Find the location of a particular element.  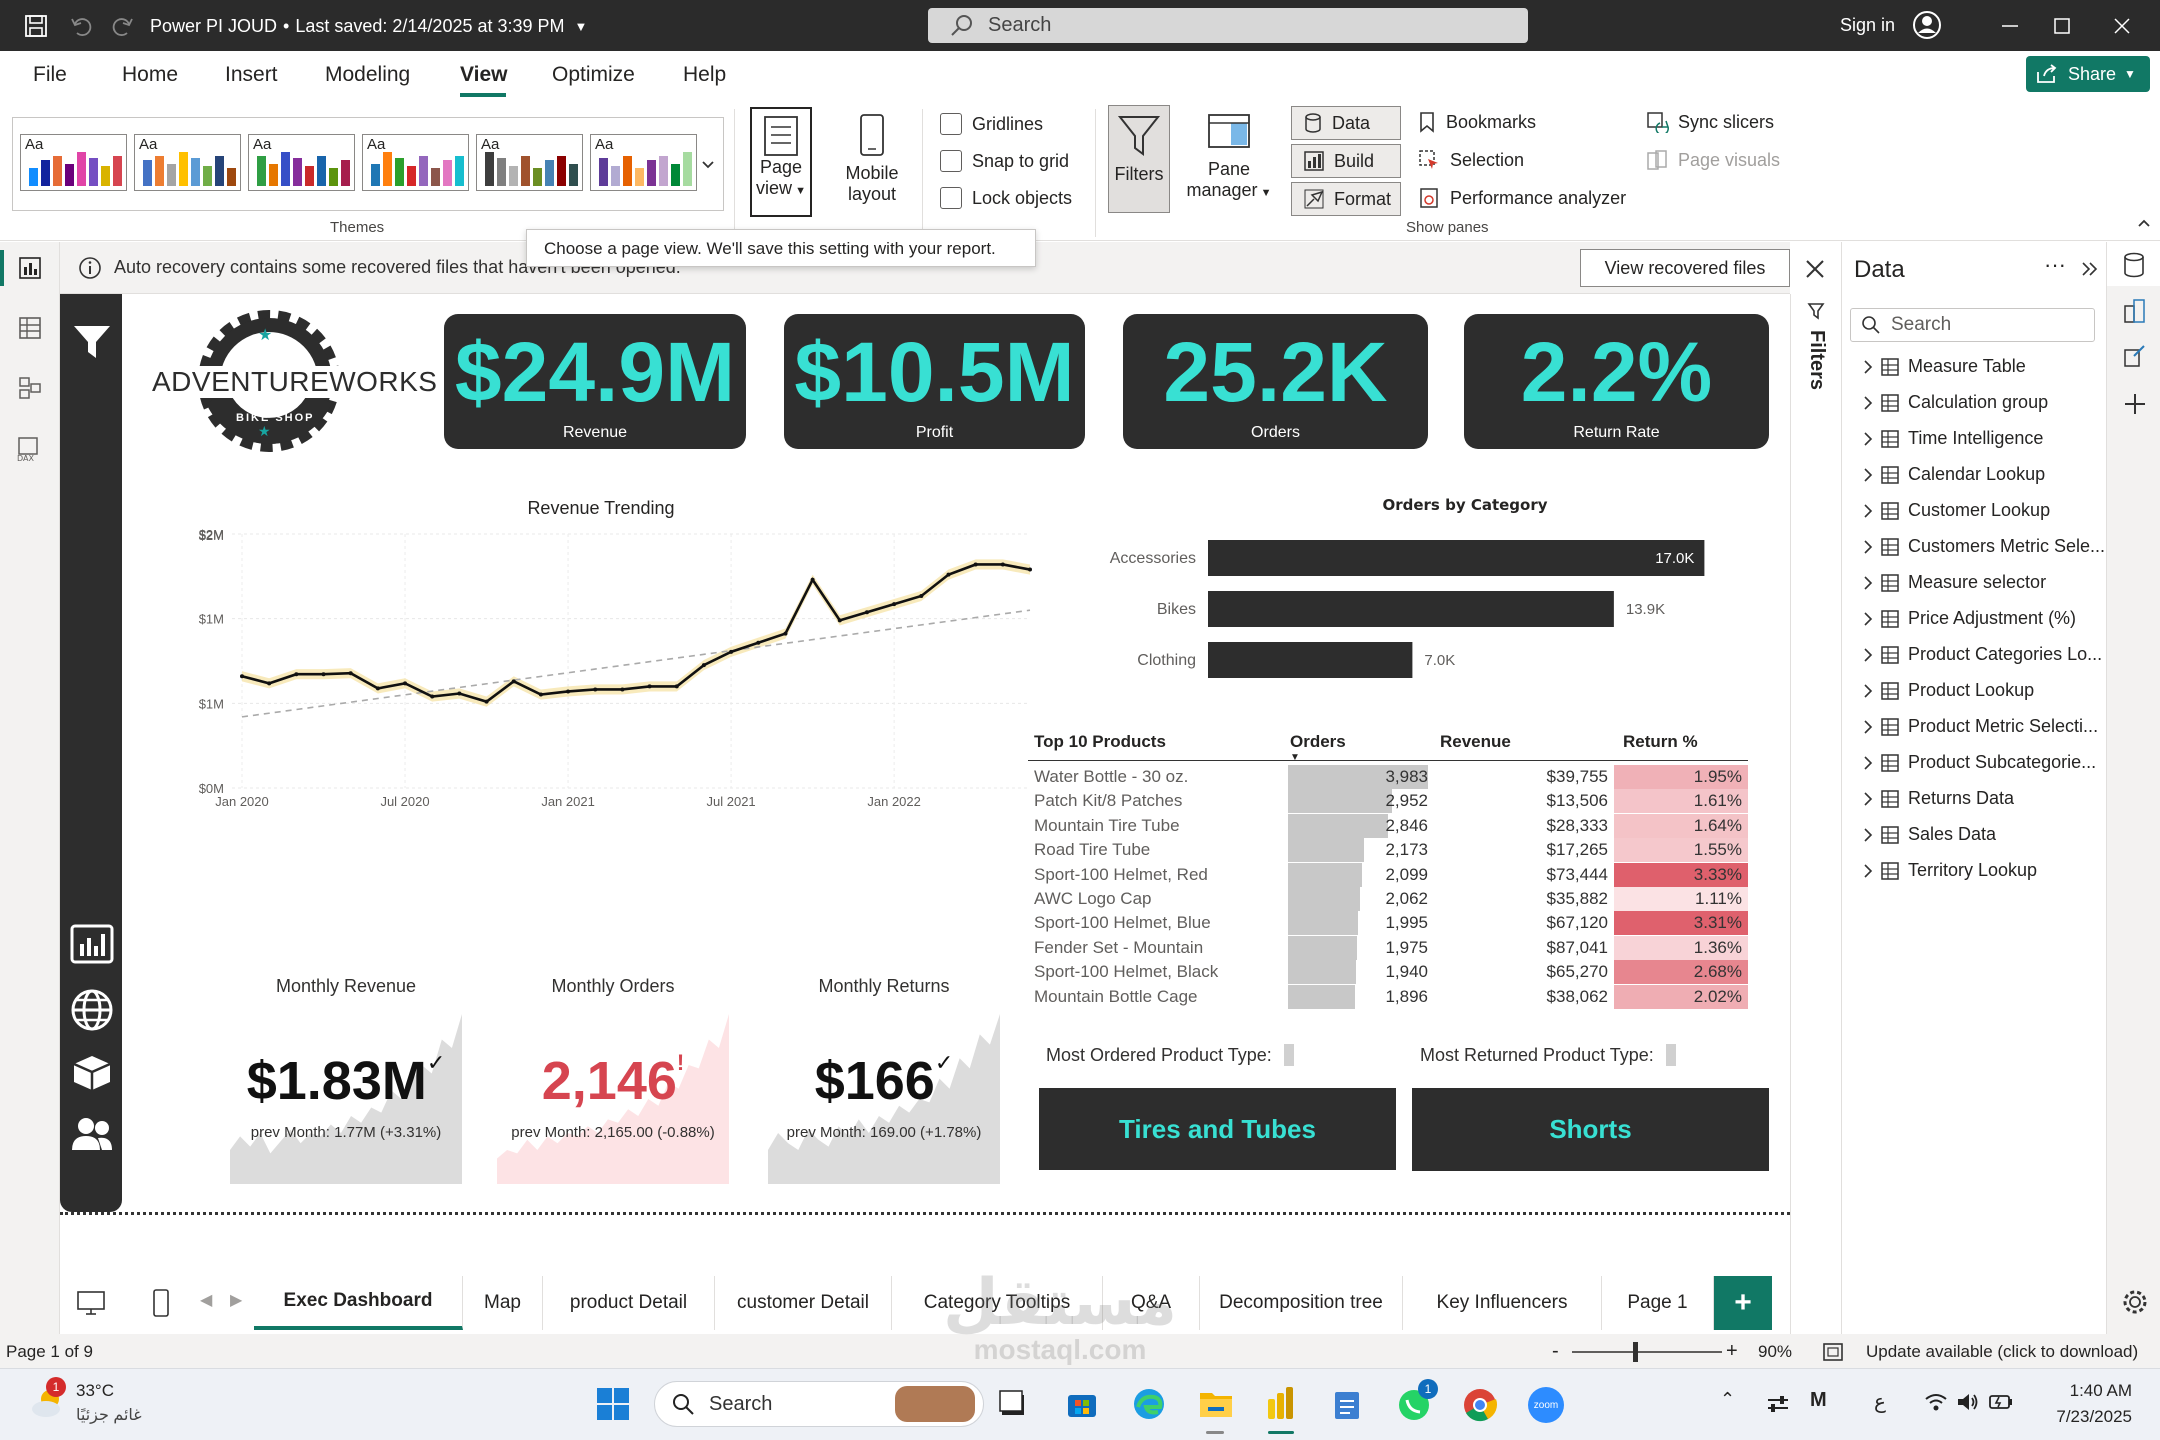

minimize-icon is located at coordinates (2010, 26).